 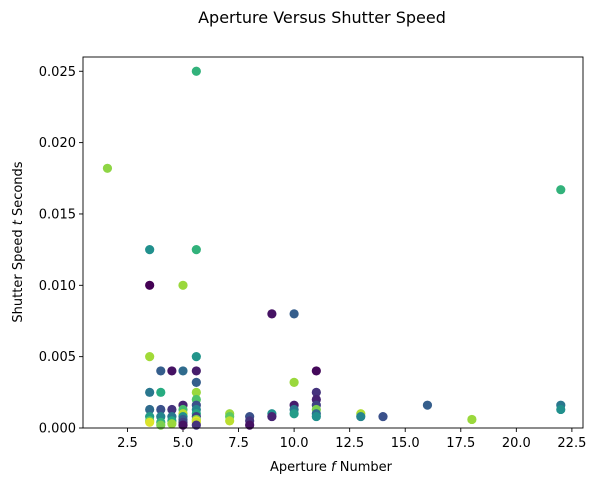 I want to click on y-axis-label: Shutter Speed t Seconds, so click(x=18, y=241).